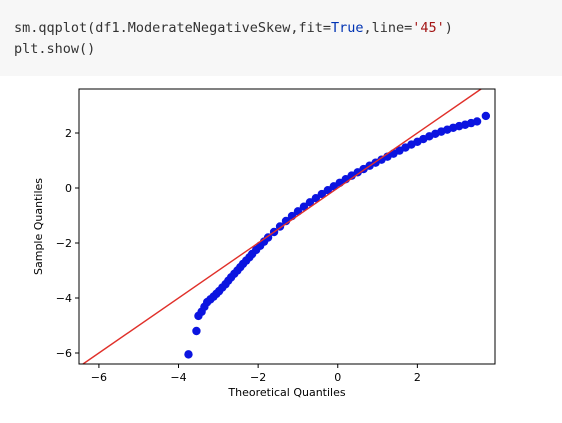 The image size is (562, 423). I want to click on code-line-2: plt.show(), so click(55, 49).